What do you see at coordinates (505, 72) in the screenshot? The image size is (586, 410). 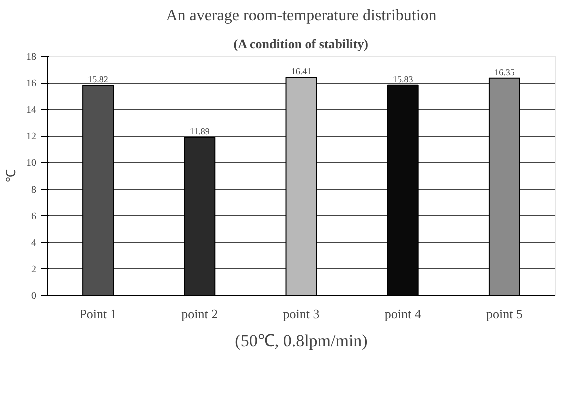 I see `data-label: 16.35` at bounding box center [505, 72].